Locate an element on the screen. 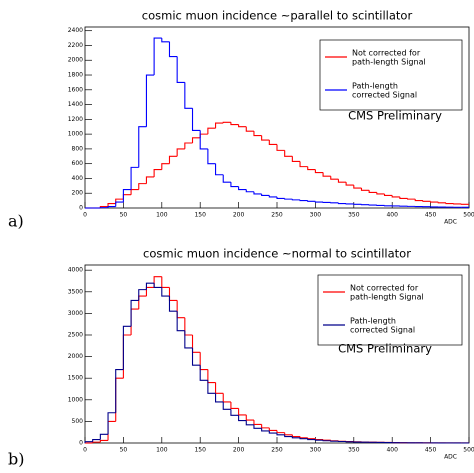 The height and width of the screenshot is (473, 474). y-tick-label: 1600 is located at coordinates (75, 89).